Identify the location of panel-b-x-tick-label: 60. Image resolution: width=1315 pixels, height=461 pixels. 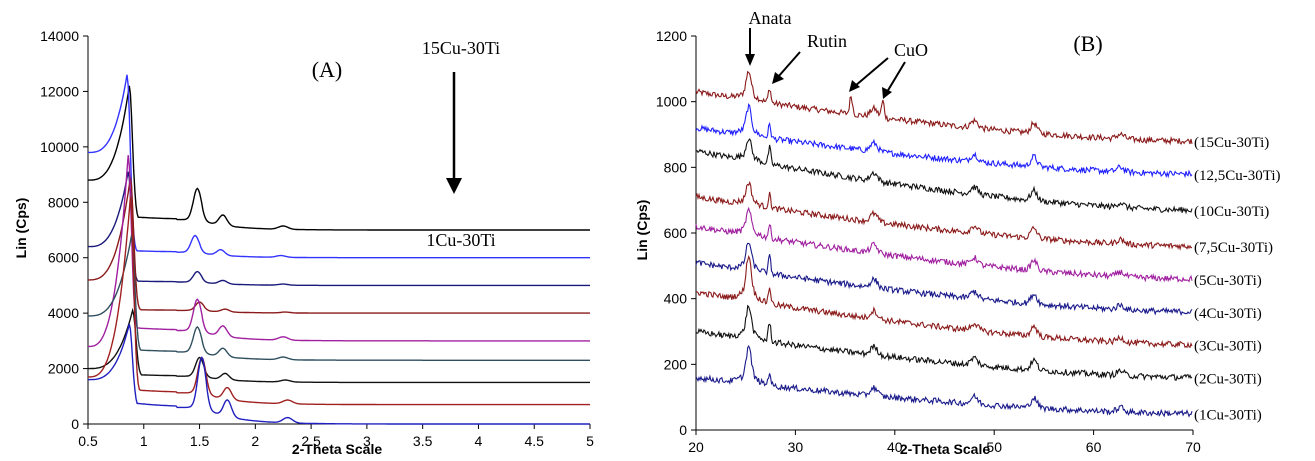
(1094, 447).